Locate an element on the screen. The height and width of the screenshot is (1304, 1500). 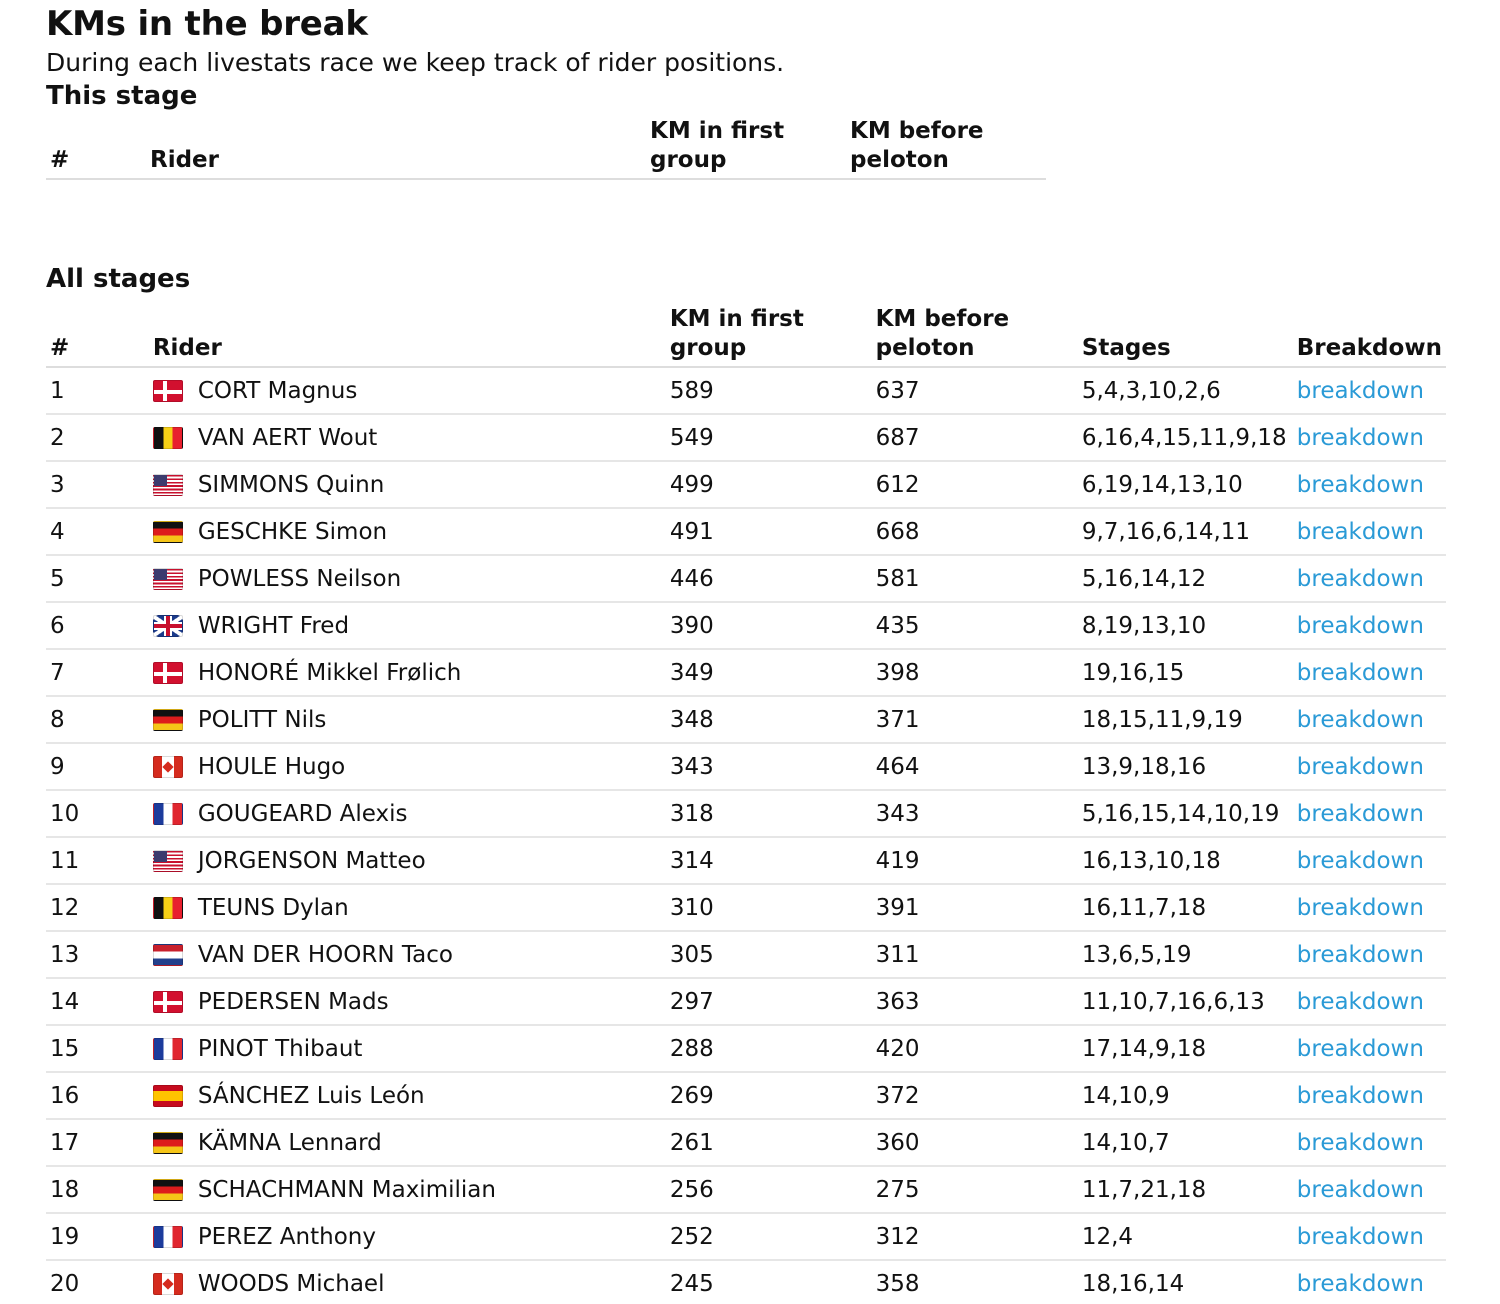
km-first-group-cell: 288 is located at coordinates (768, 1049).